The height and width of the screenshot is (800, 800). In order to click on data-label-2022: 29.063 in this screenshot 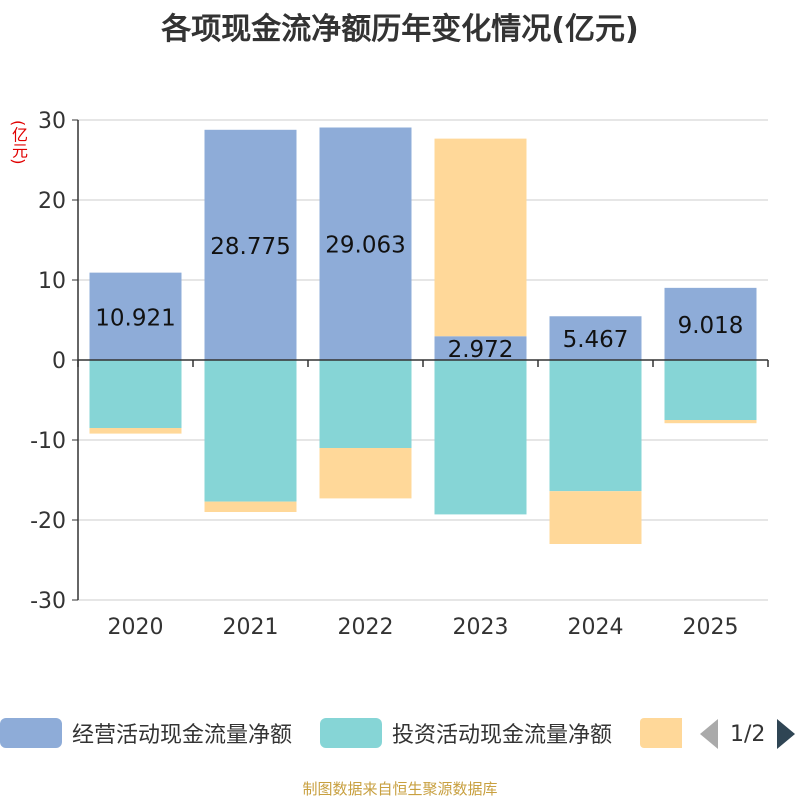, I will do `click(365, 246)`.